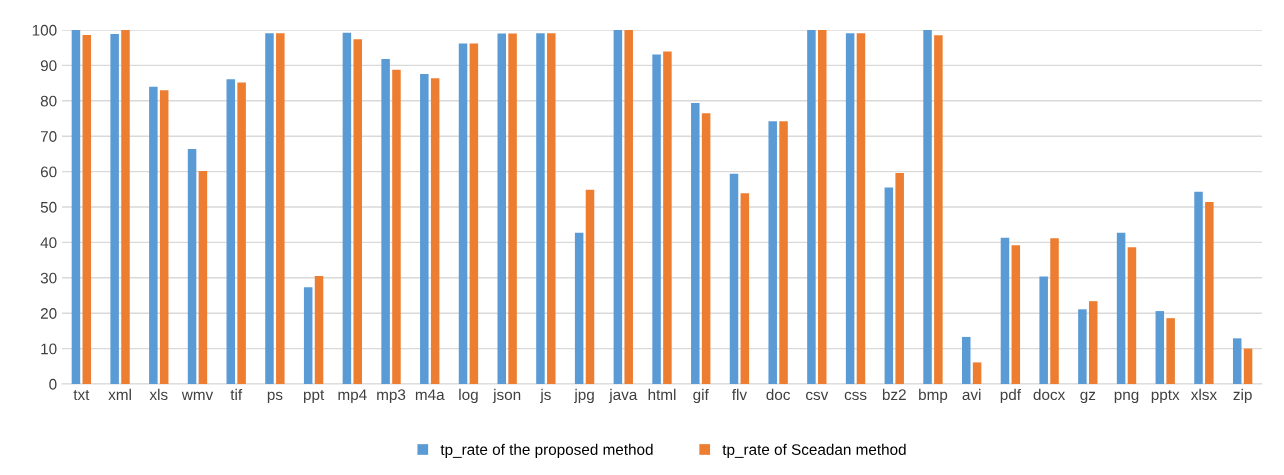 This screenshot has height=475, width=1284. I want to click on legend-label: tp_rate of Sceadan method, so click(814, 451).